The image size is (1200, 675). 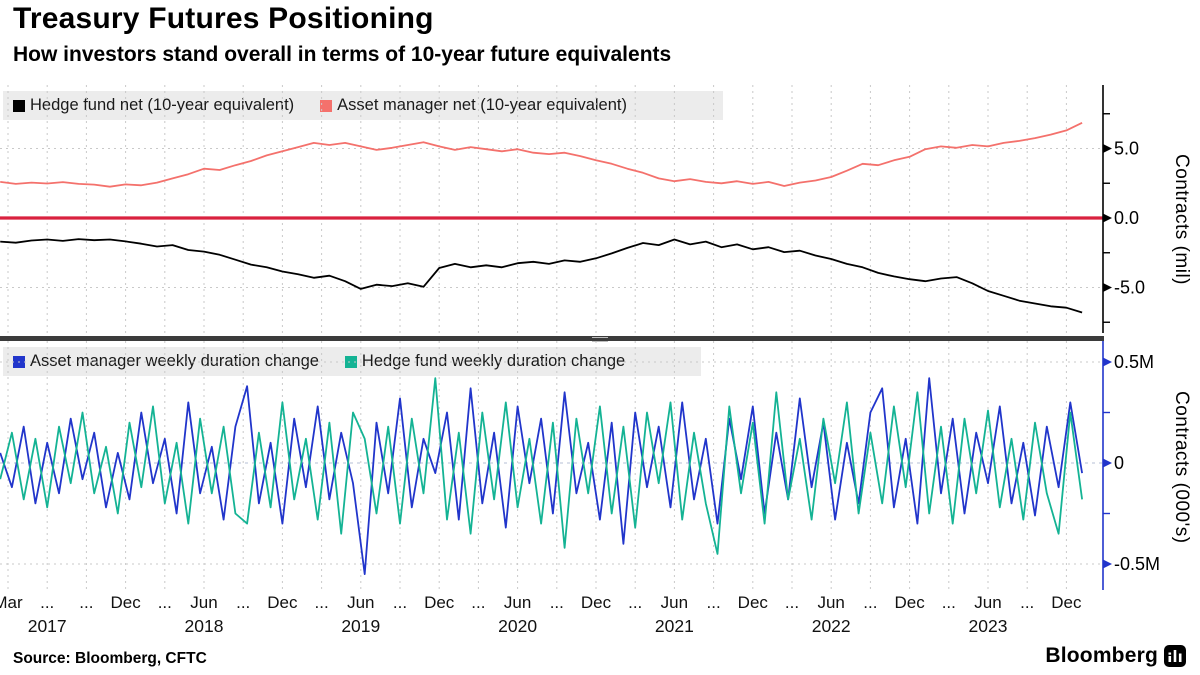 What do you see at coordinates (204, 626) in the screenshot?
I see `x-year-label: 2018` at bounding box center [204, 626].